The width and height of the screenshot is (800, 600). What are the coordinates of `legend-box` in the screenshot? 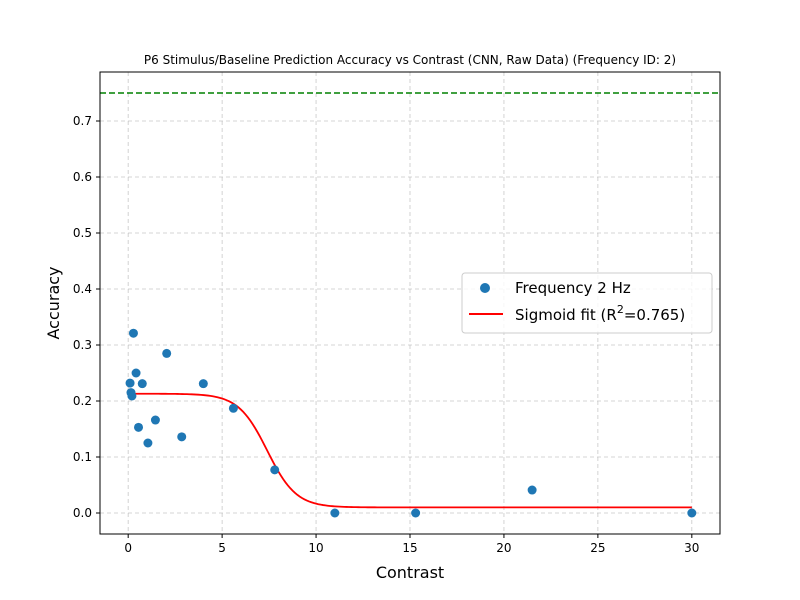 It's located at (587, 303).